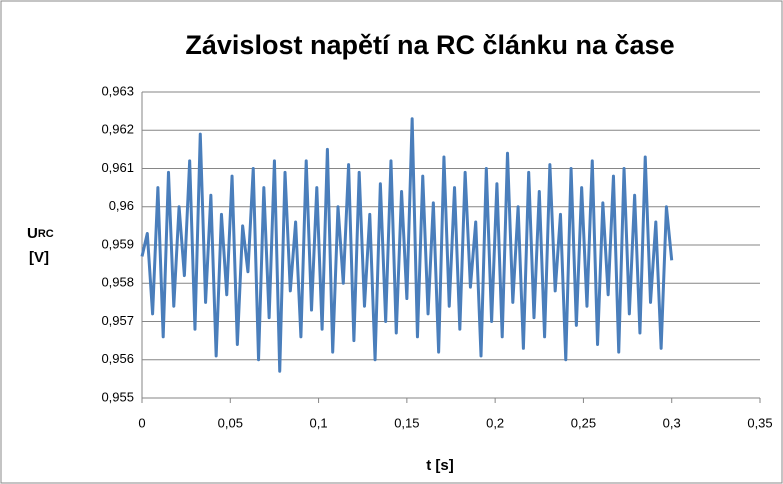 This screenshot has width=783, height=484. What do you see at coordinates (495, 422) in the screenshot?
I see `x-tick-label: 0,2` at bounding box center [495, 422].